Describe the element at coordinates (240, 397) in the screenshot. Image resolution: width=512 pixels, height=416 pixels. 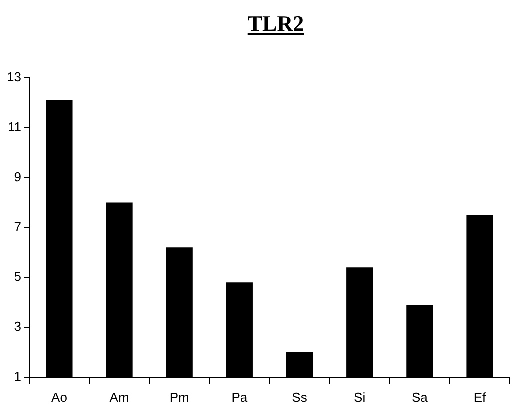
I see `x-tick-label: Pa` at that location.